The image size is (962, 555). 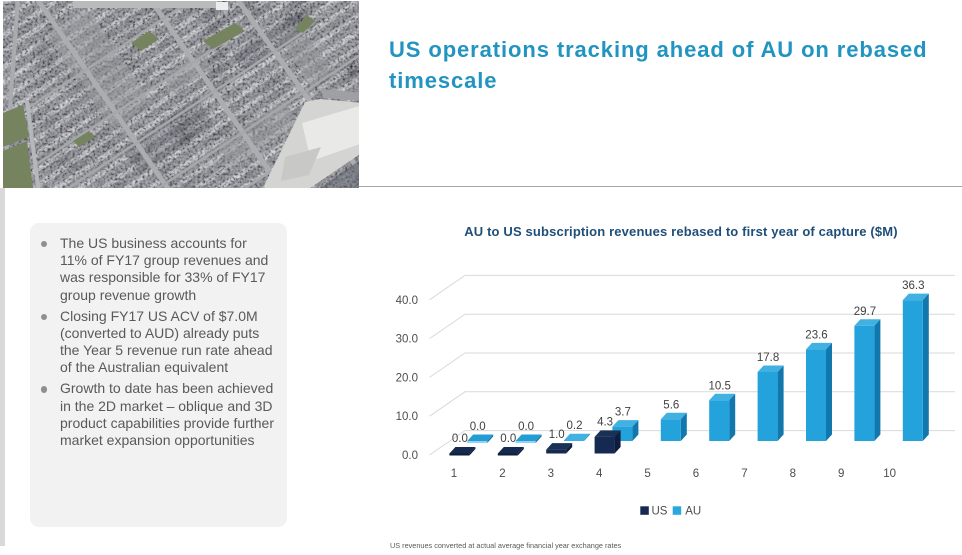 I want to click on svg-text: 10.5, so click(x=720, y=386).